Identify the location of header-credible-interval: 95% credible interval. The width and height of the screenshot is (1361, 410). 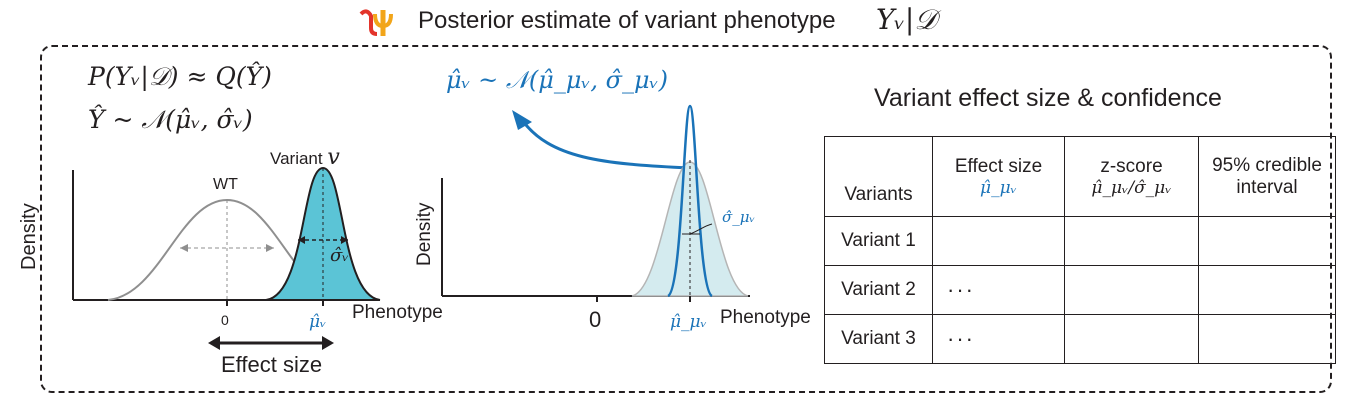
(1267, 176).